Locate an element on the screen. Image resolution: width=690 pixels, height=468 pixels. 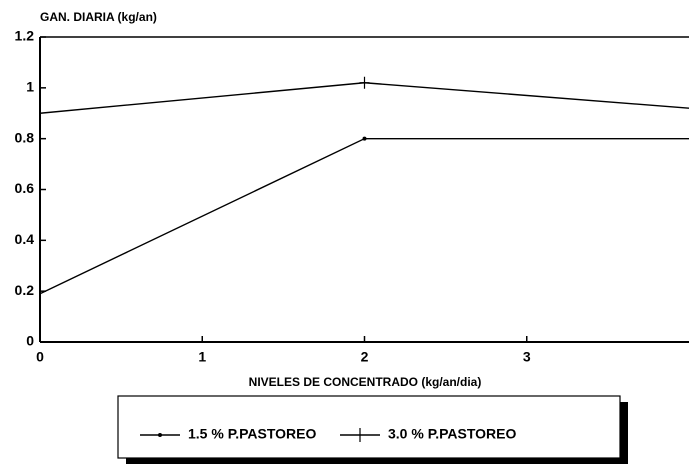
y-axis-label: GAN. DIARIA (kg/an) is located at coordinates (98, 17).